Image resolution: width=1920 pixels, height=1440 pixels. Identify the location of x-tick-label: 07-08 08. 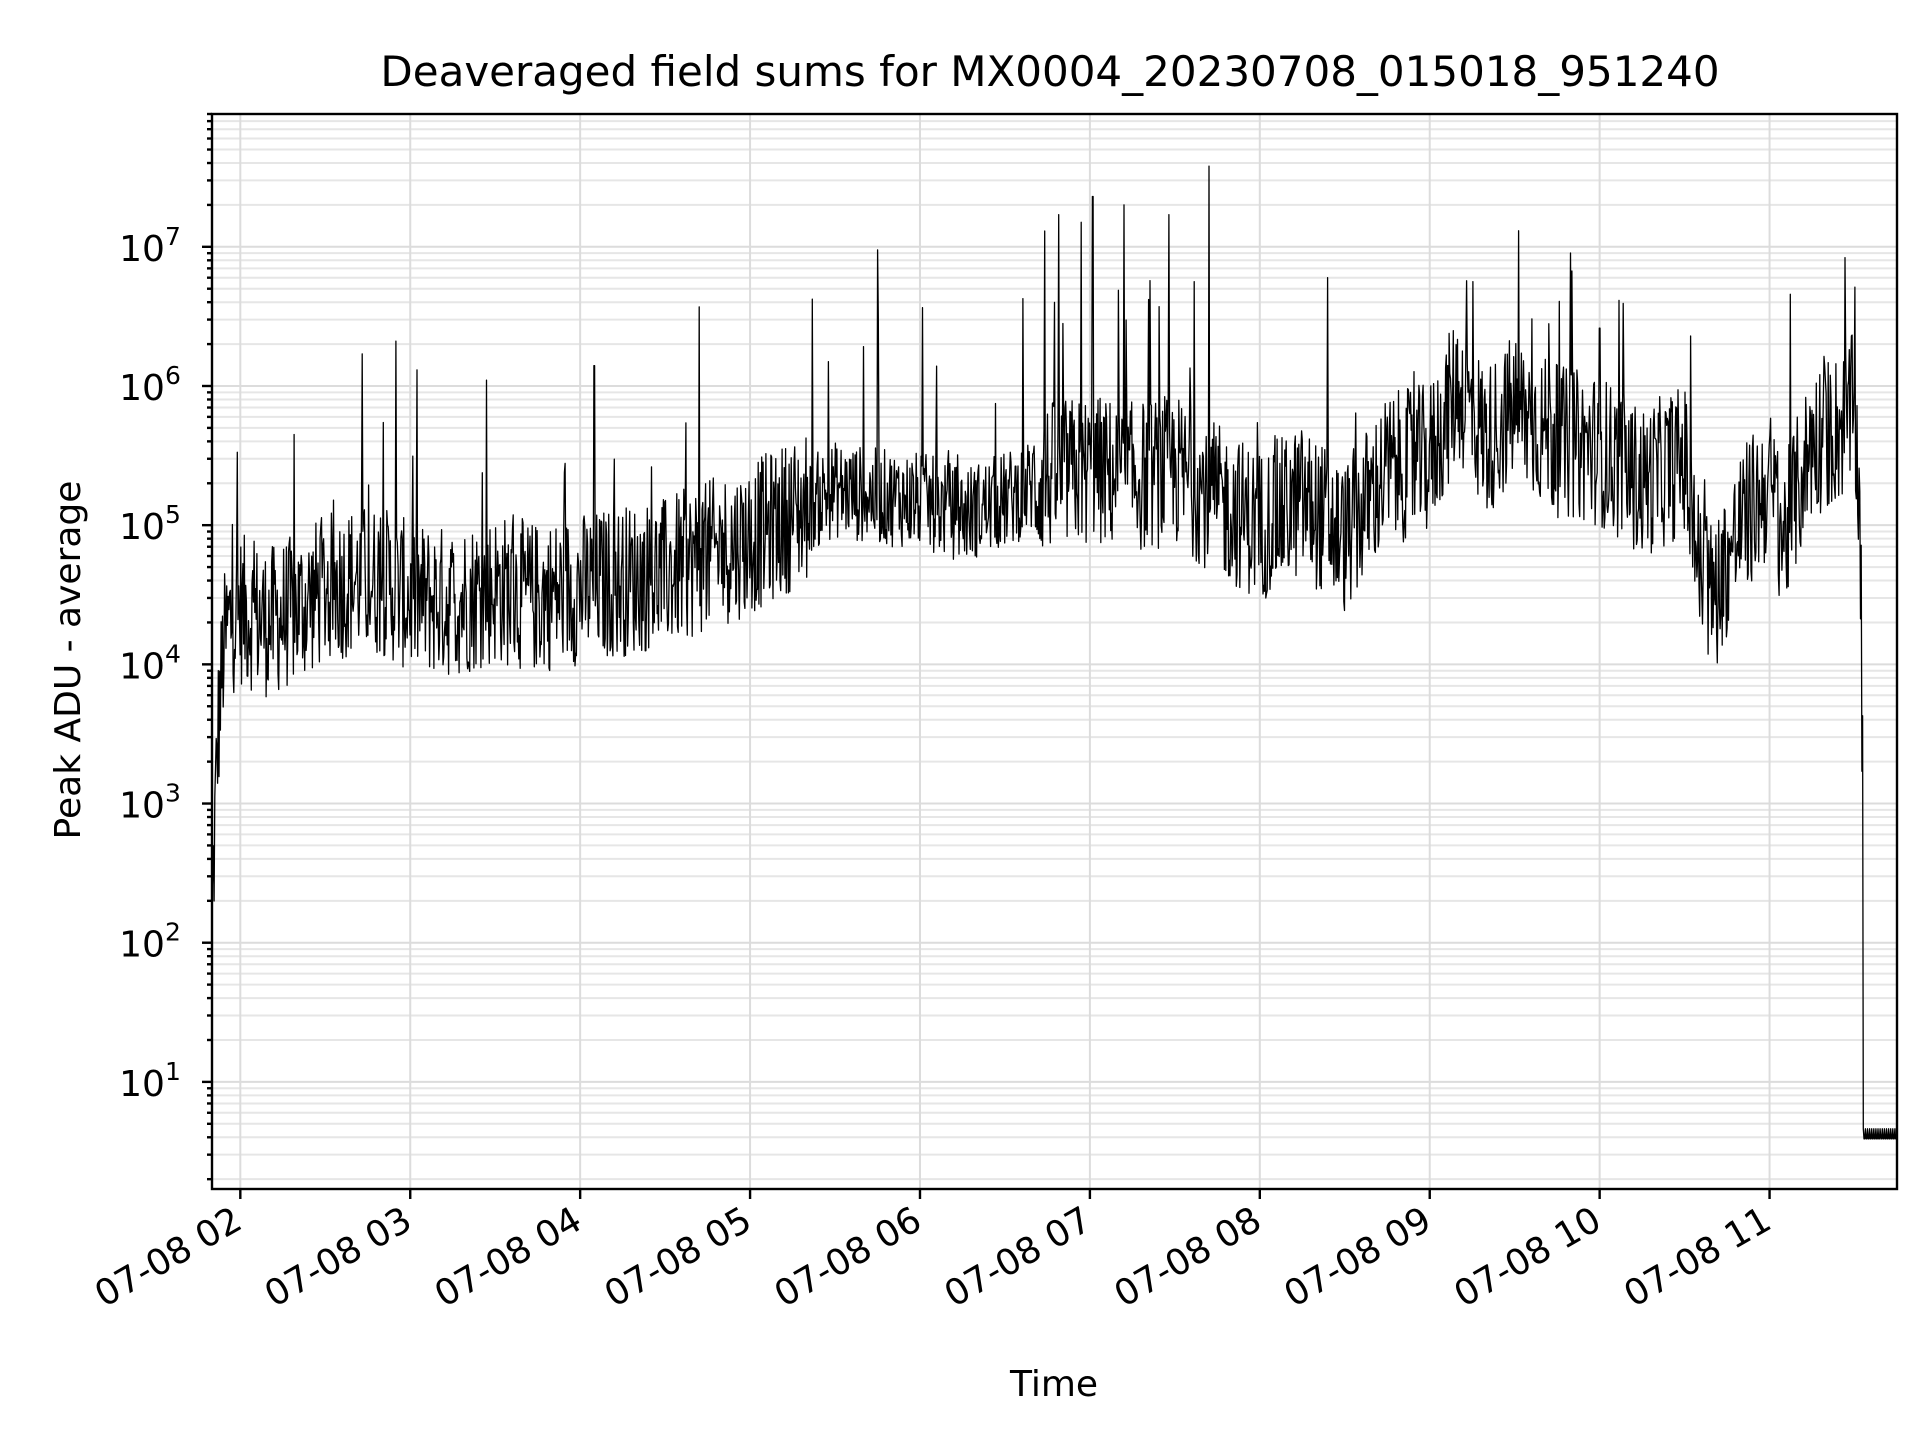
(1188, 1257).